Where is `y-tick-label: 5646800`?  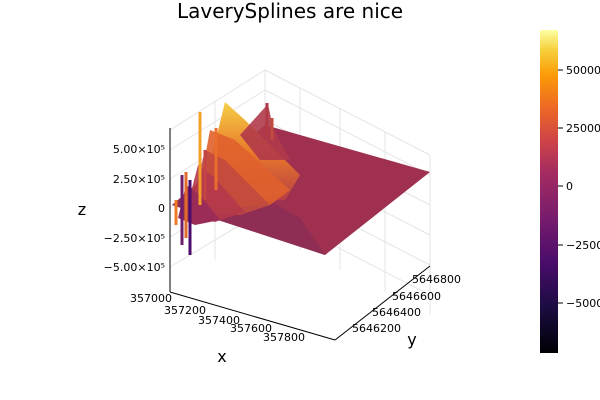
y-tick-label: 5646800 is located at coordinates (436, 279).